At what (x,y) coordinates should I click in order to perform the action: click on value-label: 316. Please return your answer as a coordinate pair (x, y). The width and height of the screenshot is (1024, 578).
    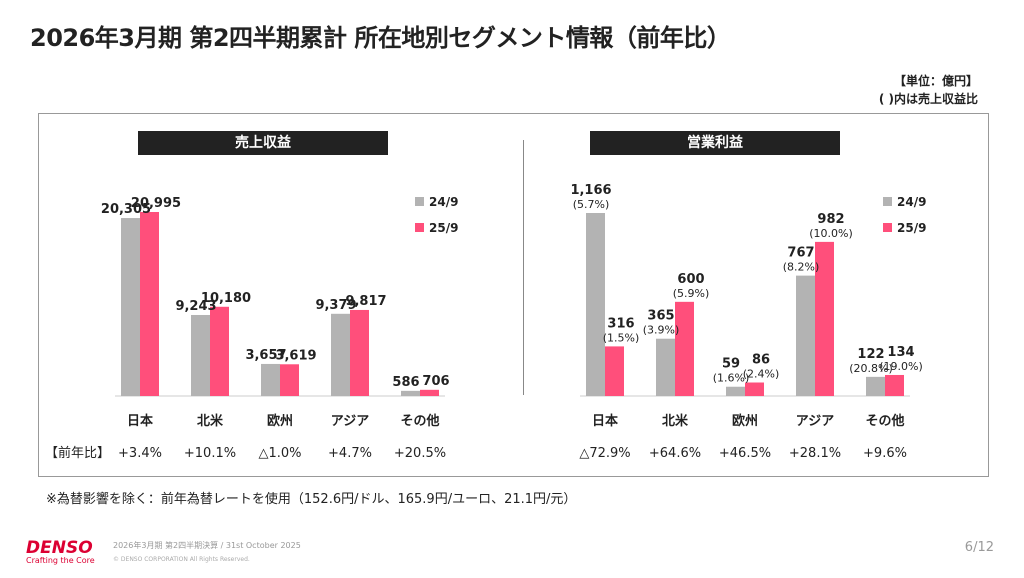
    Looking at the image, I should click on (620, 323).